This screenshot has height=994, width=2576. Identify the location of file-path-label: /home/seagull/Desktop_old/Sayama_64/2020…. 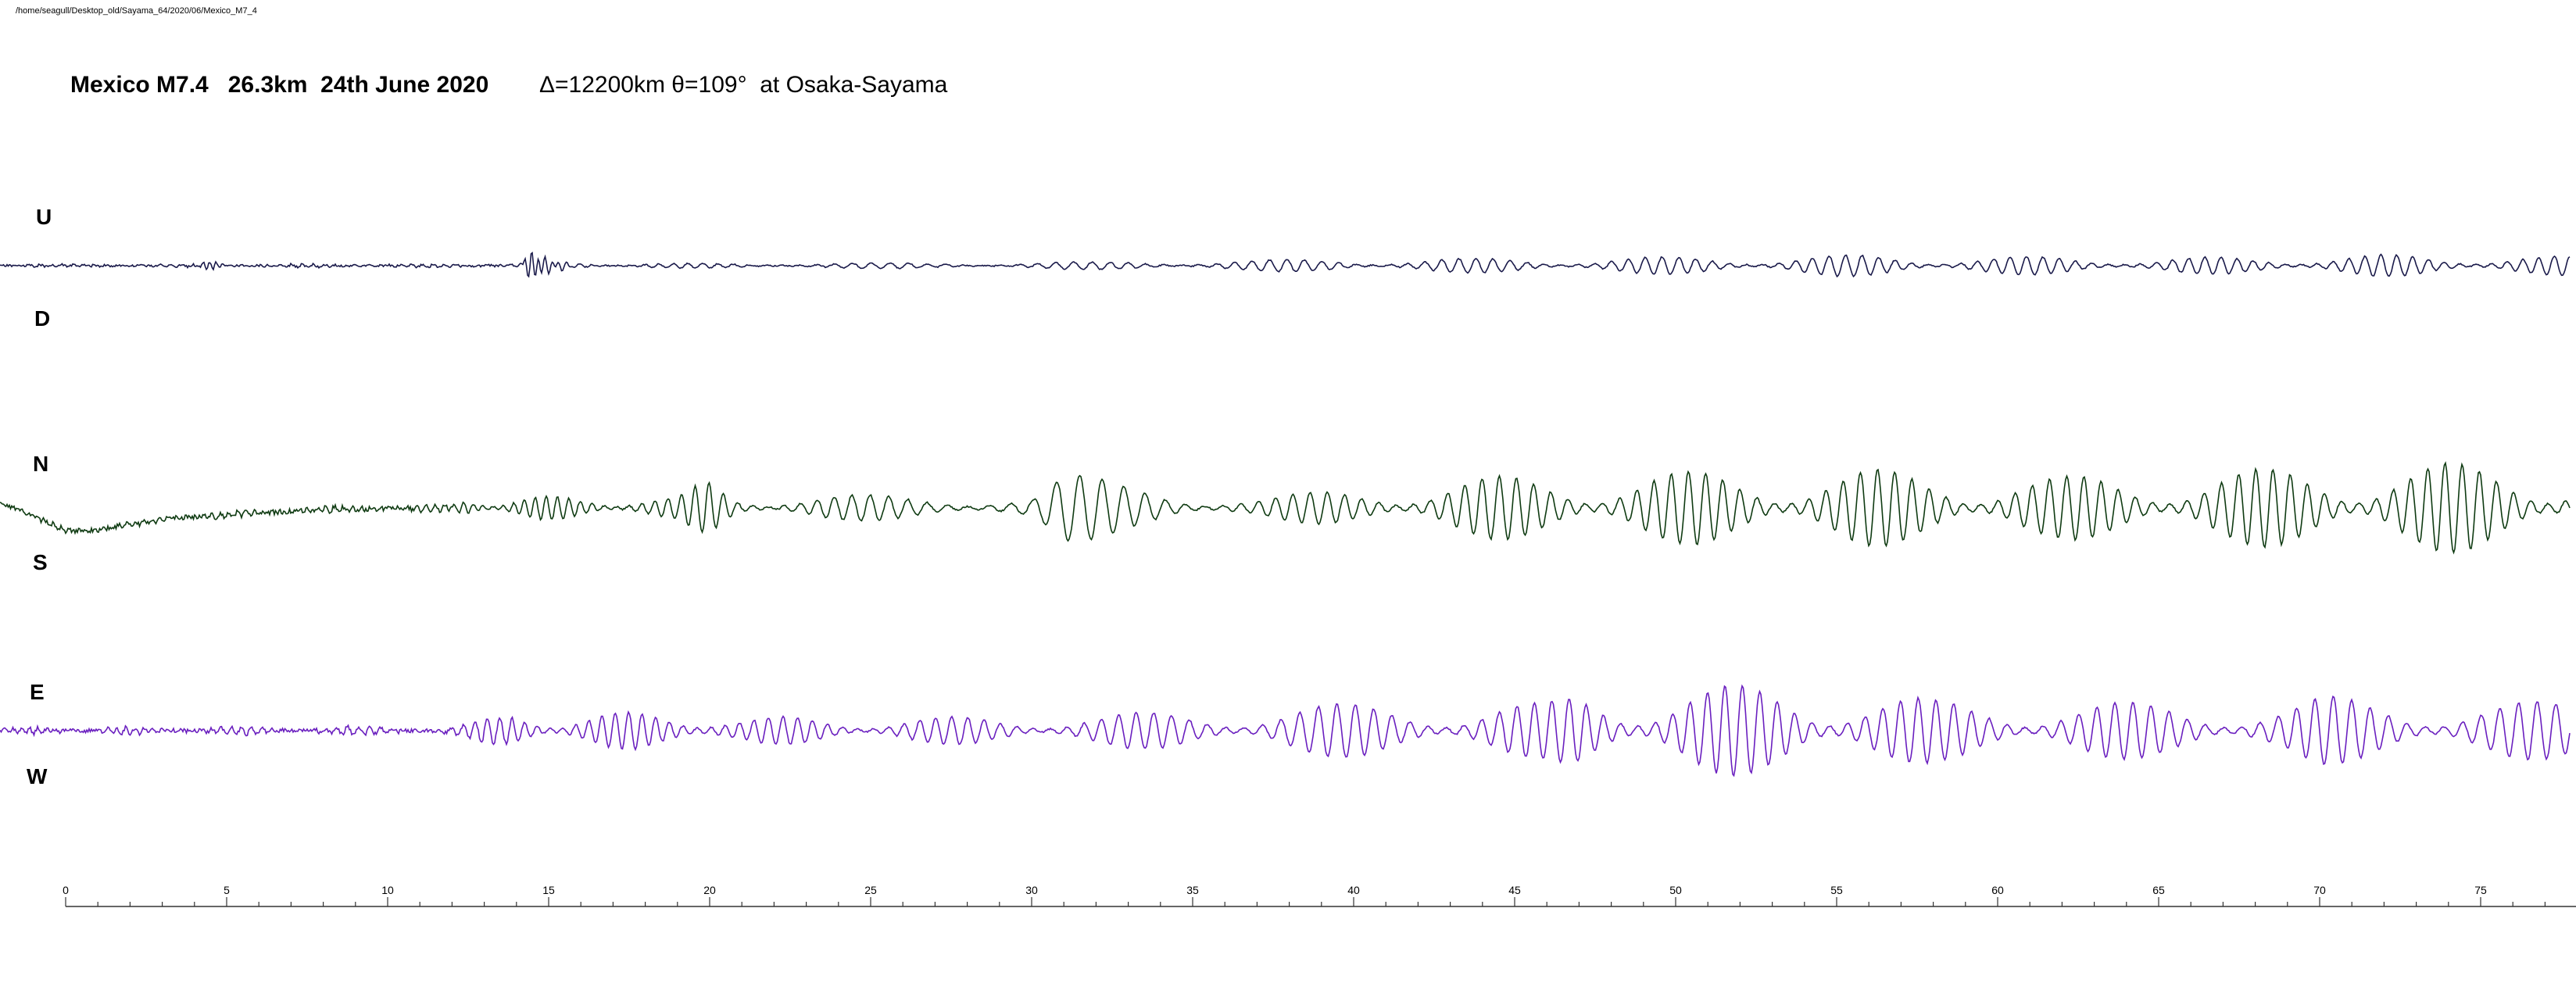
(136, 11).